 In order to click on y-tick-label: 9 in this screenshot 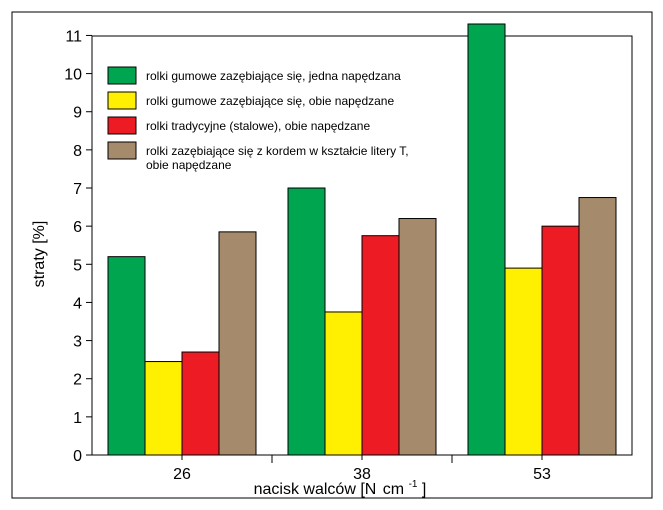, I will do `click(77, 113)`.